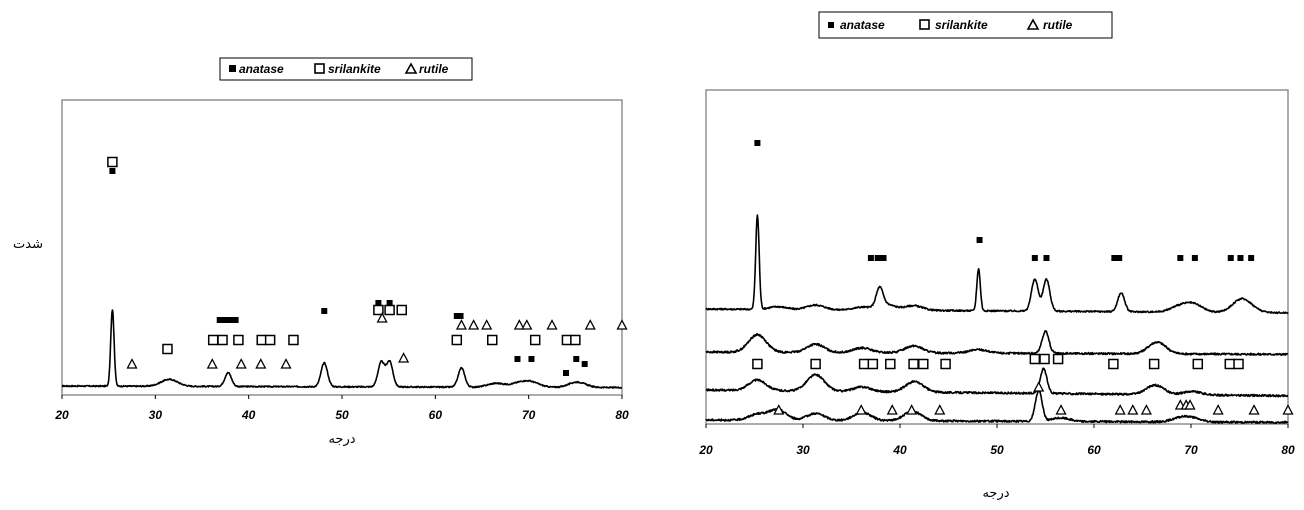 Image resolution: width=1304 pixels, height=510 pixels. I want to click on left-x-axis: 20 30 40 50 60 70 80, so click(341, 408).